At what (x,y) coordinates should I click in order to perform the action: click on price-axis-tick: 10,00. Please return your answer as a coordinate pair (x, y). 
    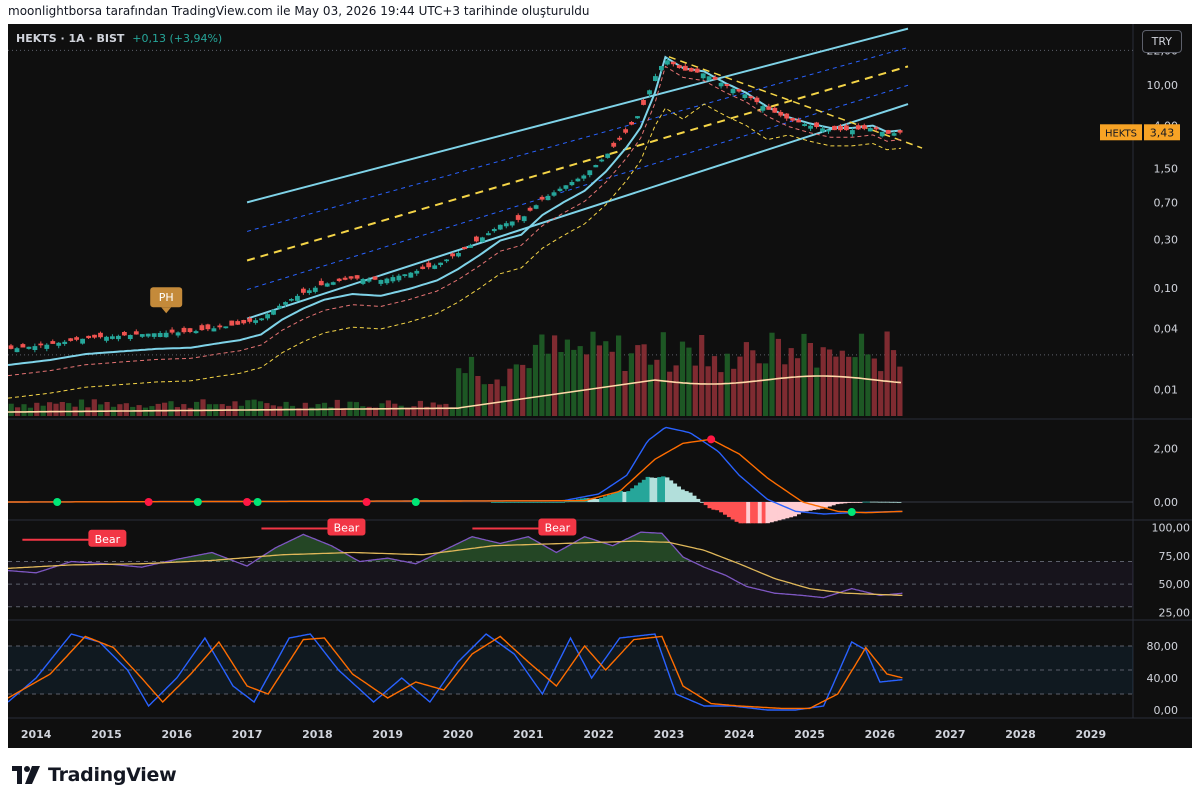
    Looking at the image, I should click on (1163, 85).